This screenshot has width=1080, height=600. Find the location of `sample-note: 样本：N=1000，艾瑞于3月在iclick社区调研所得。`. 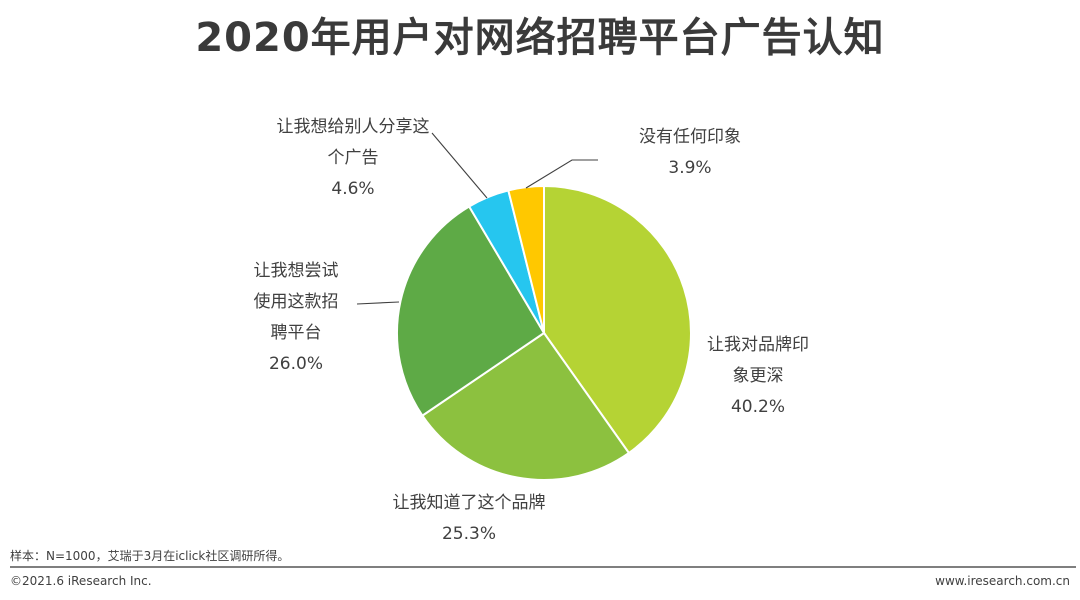

sample-note: 样本：N=1000，艾瑞于3月在iclick社区调研所得。 is located at coordinates (150, 556).